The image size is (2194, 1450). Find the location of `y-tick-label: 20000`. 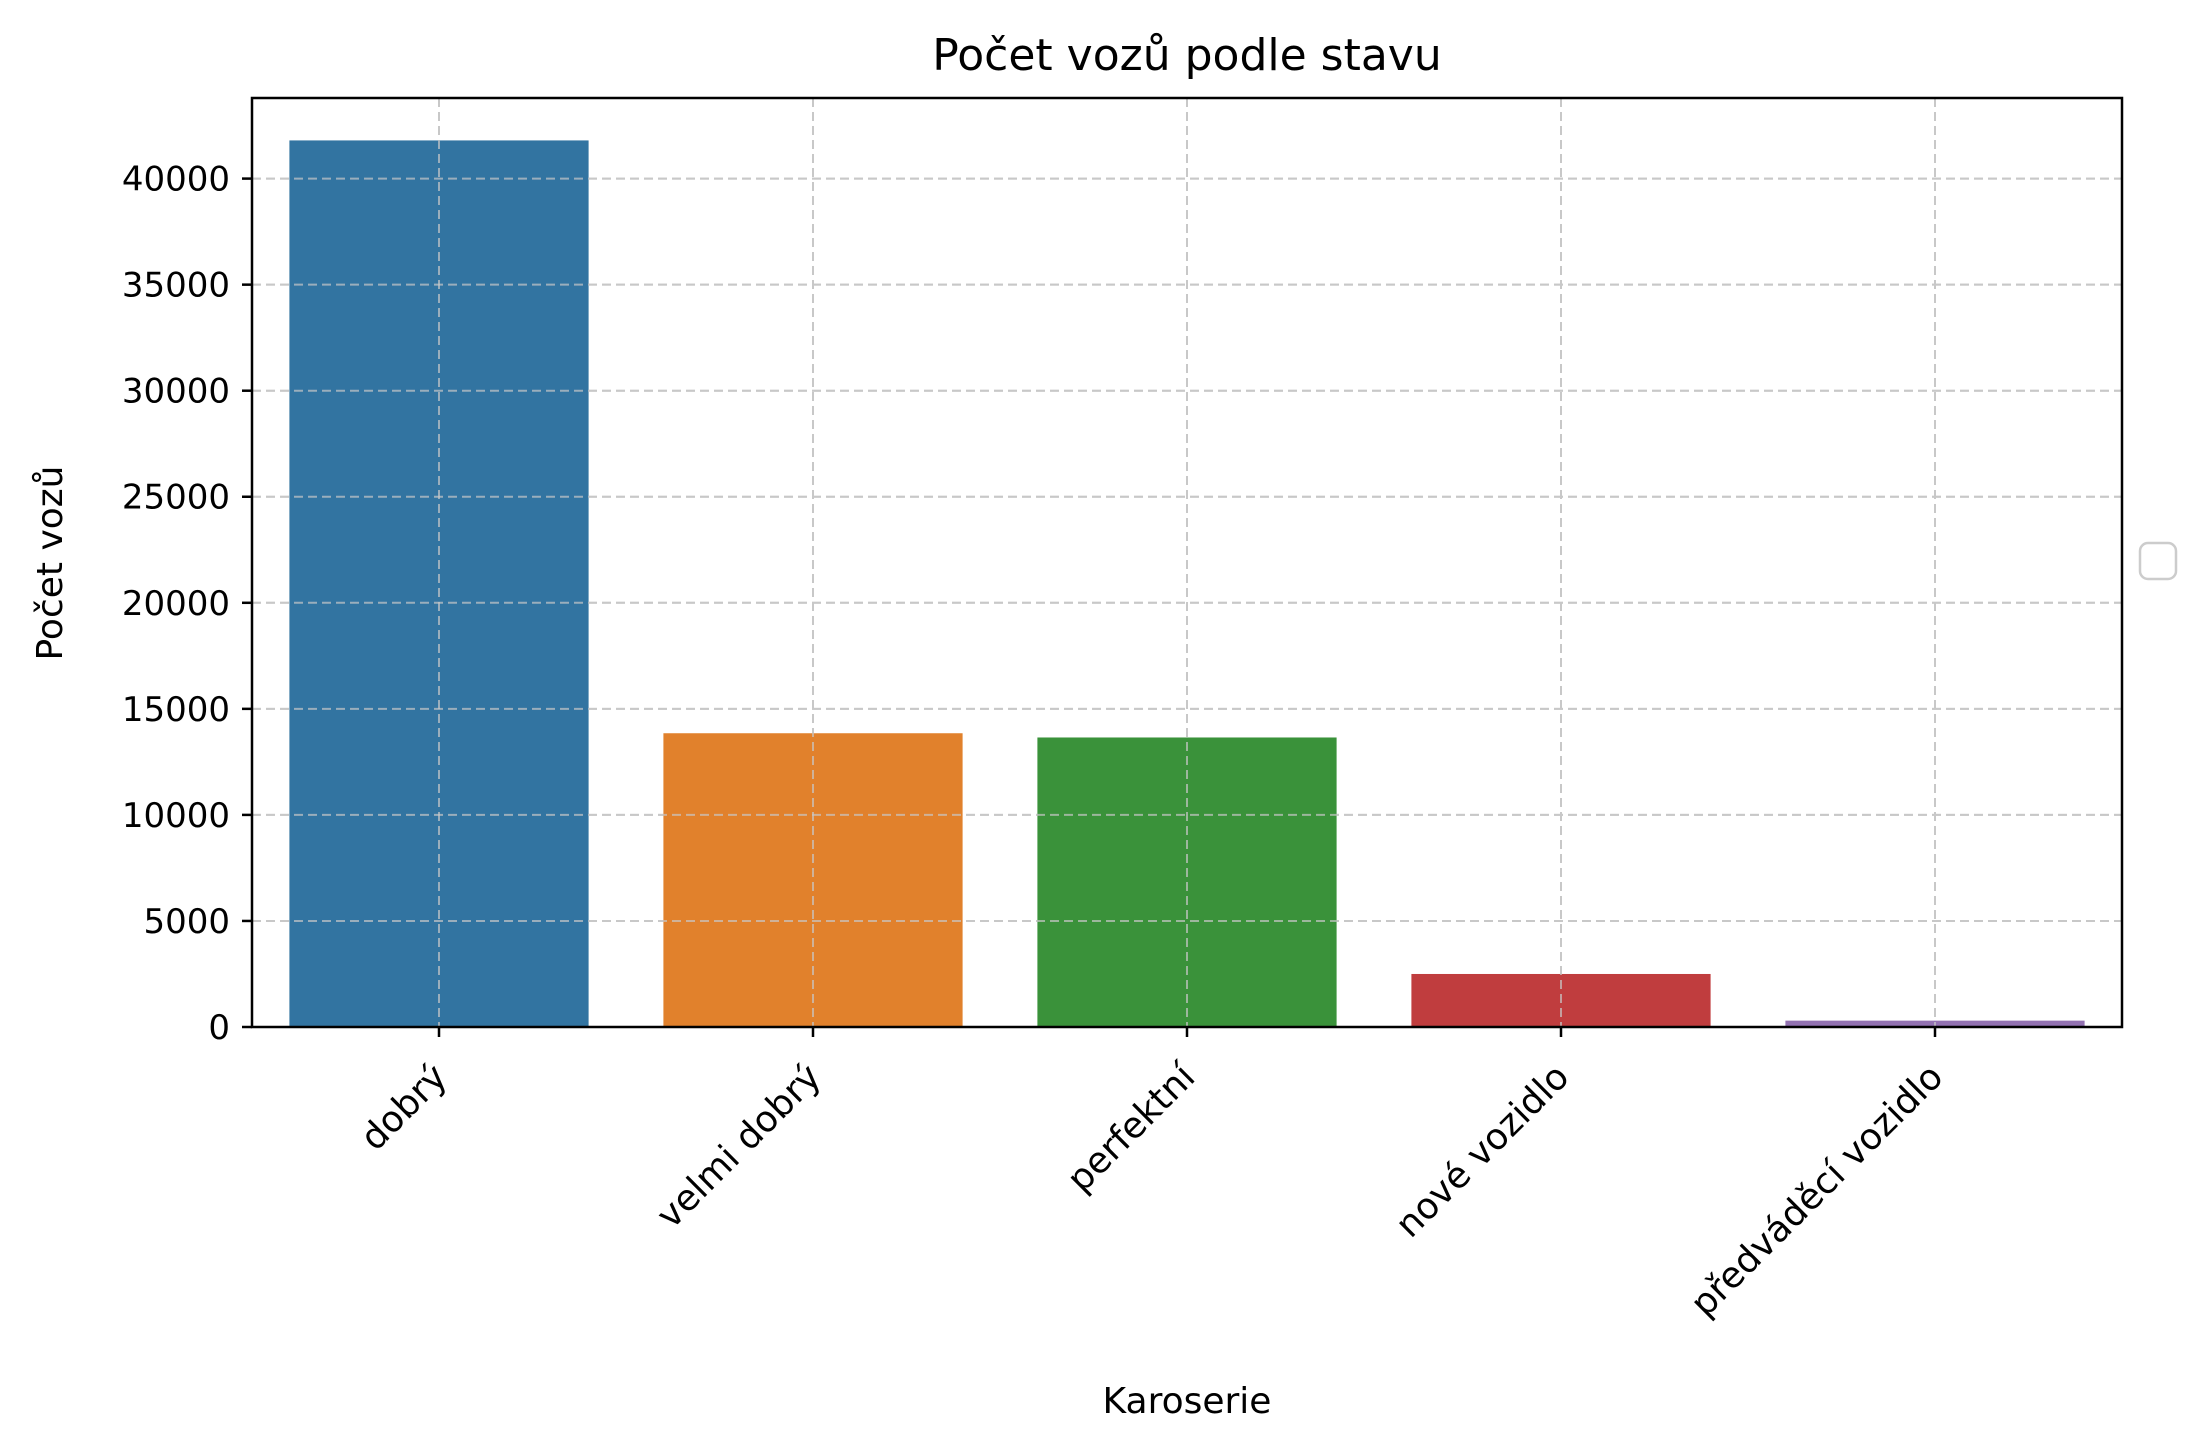

y-tick-label: 20000 is located at coordinates (176, 604).